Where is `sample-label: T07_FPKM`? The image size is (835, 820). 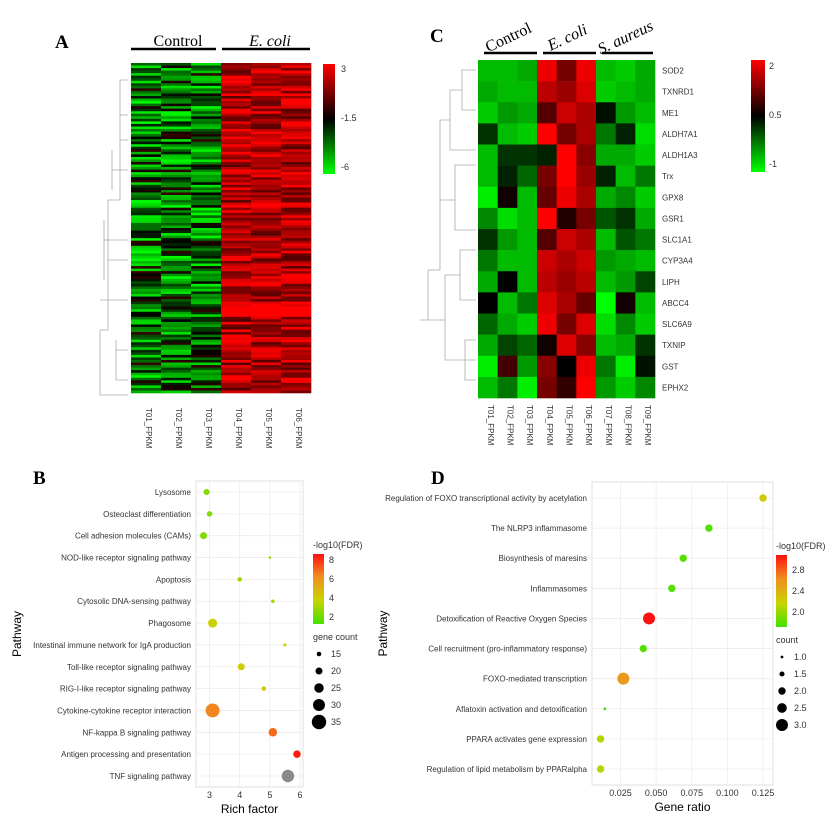 sample-label: T07_FPKM is located at coordinates (608, 425).